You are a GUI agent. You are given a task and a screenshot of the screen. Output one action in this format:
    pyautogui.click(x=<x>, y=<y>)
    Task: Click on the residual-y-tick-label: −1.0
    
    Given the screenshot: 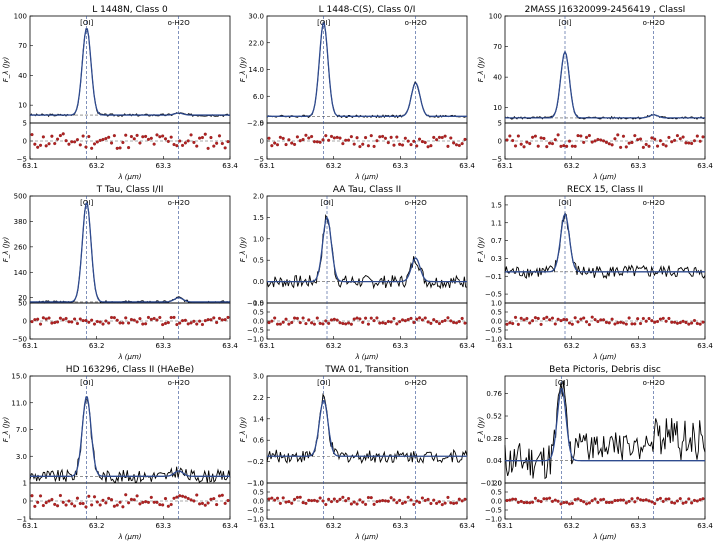 What is the action you would take?
    pyautogui.click(x=255, y=520)
    